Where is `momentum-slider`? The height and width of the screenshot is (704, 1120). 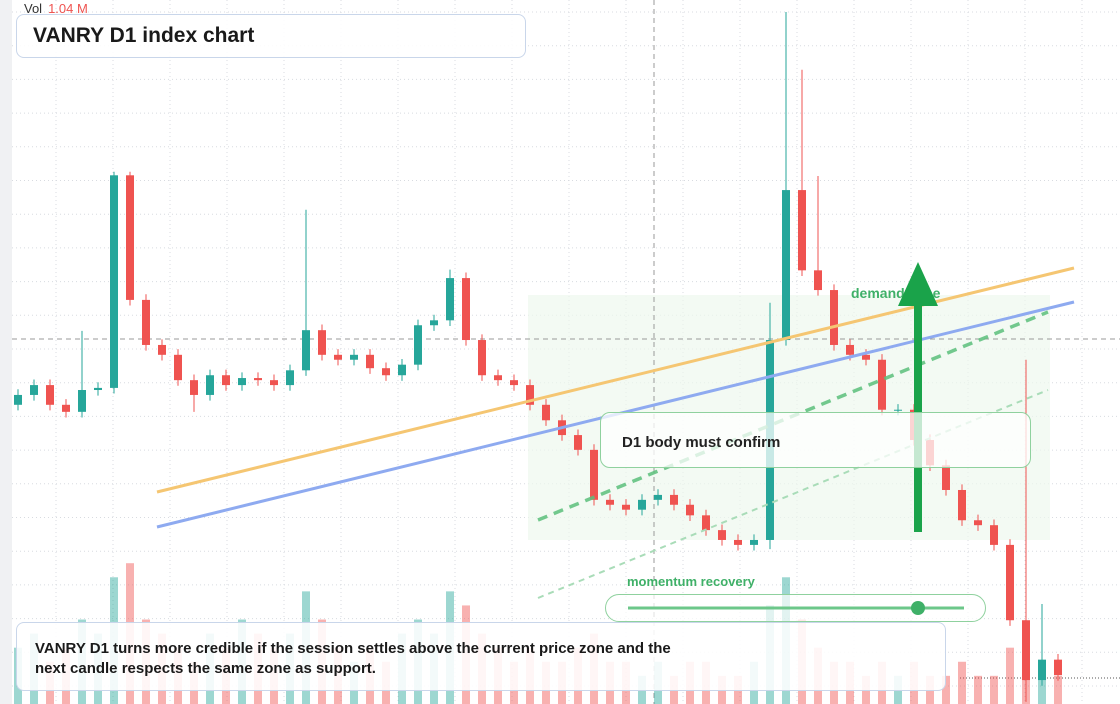 momentum-slider is located at coordinates (795, 608).